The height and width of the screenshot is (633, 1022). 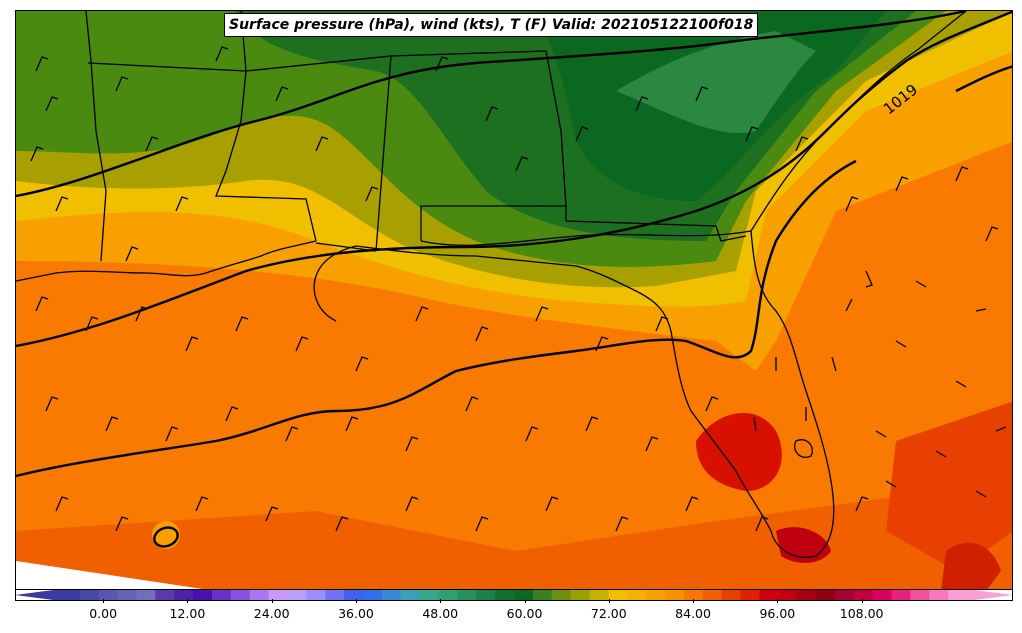 I want to click on colorbar-tick-label: 72.00, so click(x=608, y=613).